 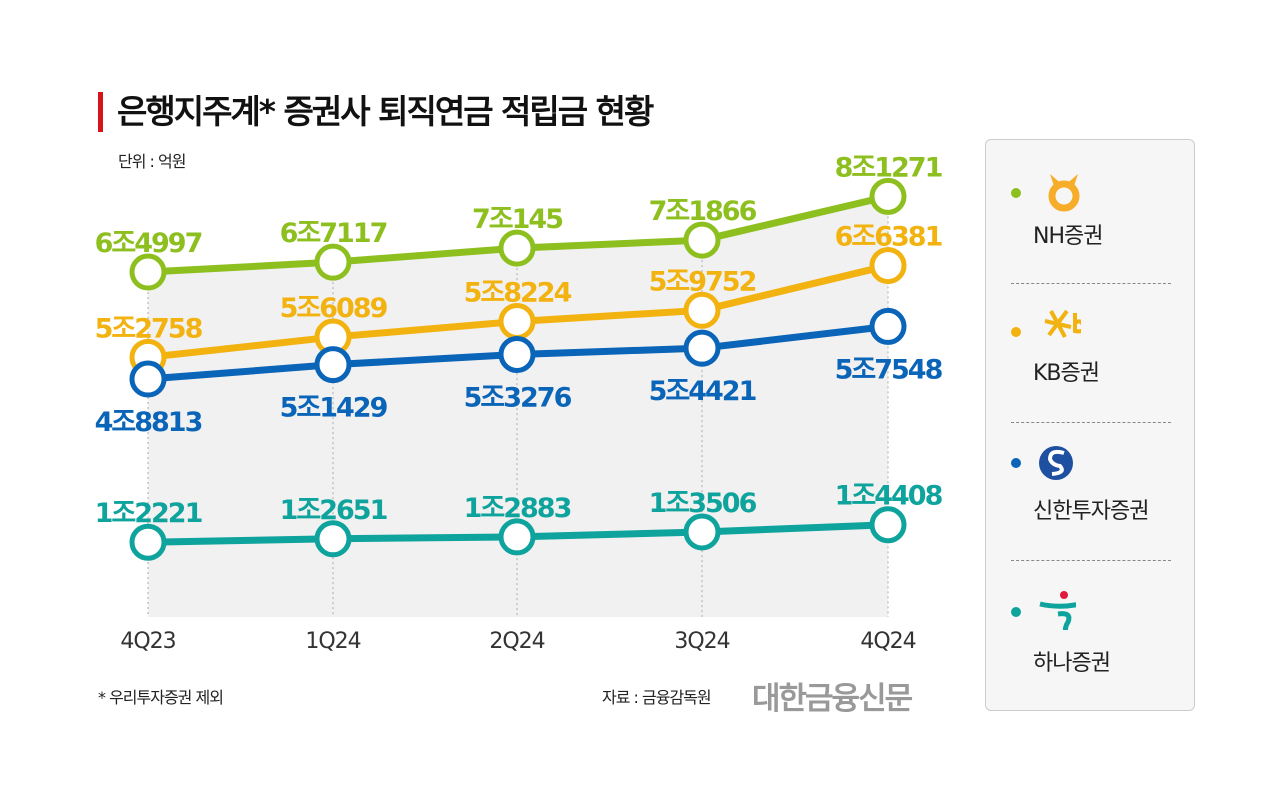 What do you see at coordinates (1090, 635) in the screenshot?
I see `legend-item-hana: 하나증권` at bounding box center [1090, 635].